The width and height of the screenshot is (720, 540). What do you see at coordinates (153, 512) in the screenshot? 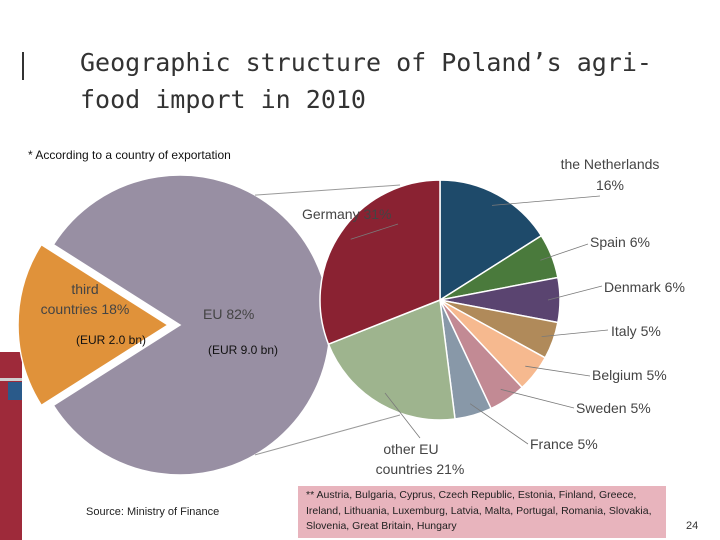
I see `source-note: Source: Ministry of Finance` at bounding box center [153, 512].